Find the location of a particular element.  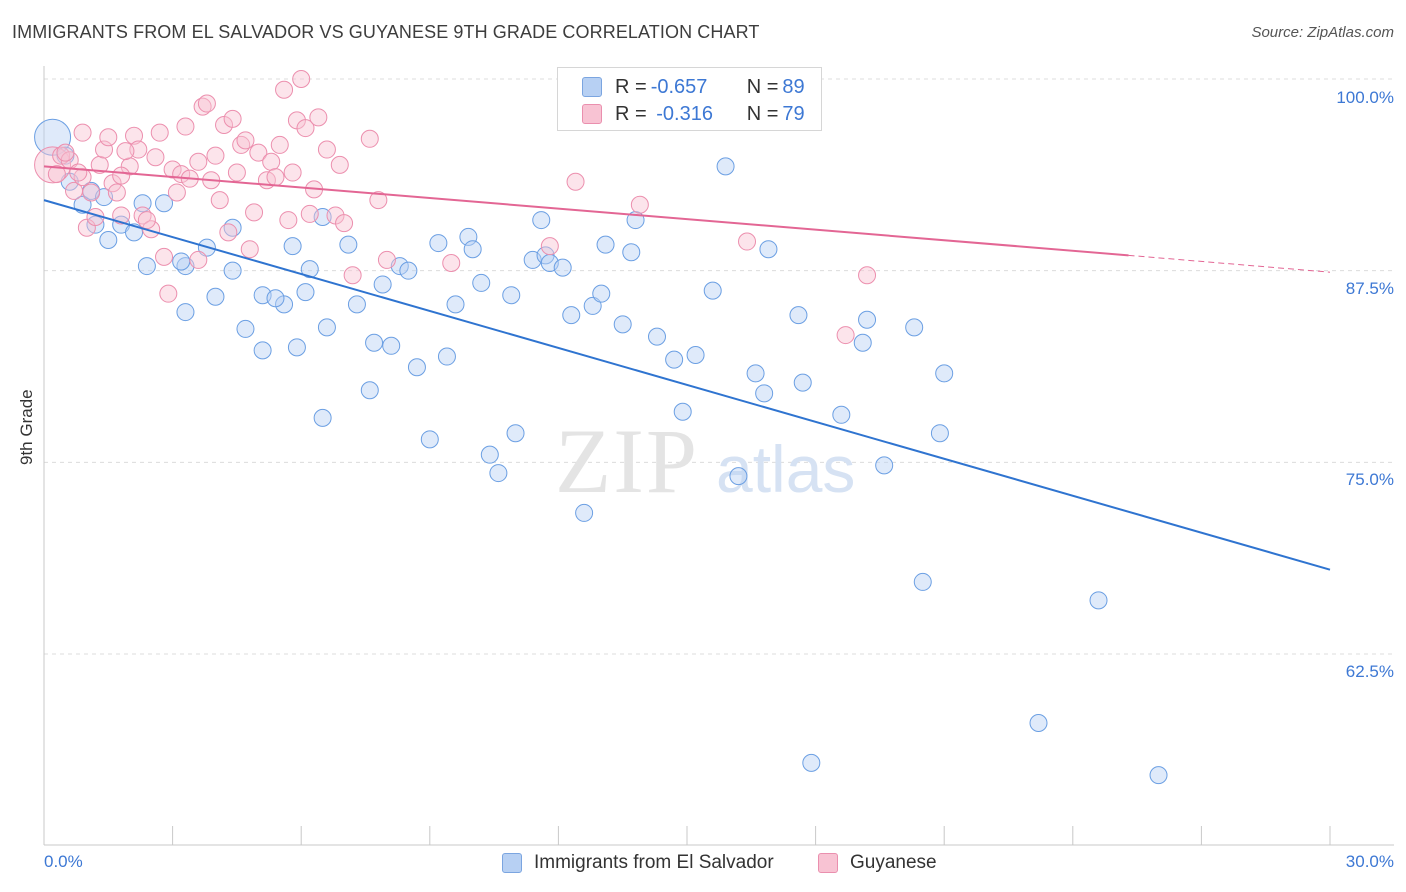

legend-item-guyanese: Guyanese is located at coordinates (877, 863).